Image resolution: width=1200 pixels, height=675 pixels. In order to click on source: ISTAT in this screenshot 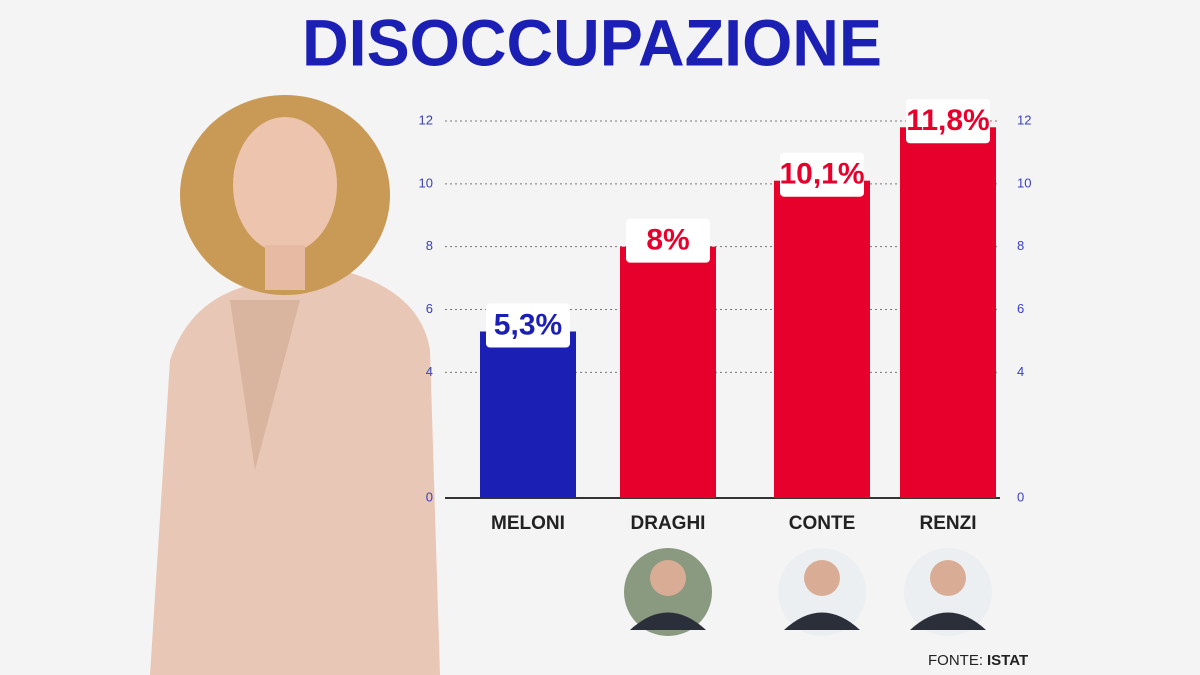, I will do `click(1007, 660)`.